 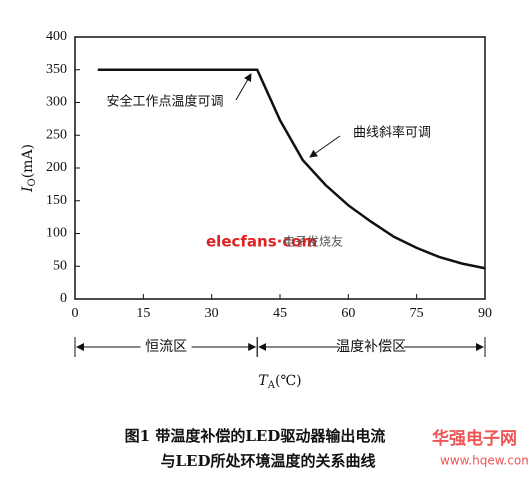 I want to click on y-tick-label: 300, so click(x=56, y=102).